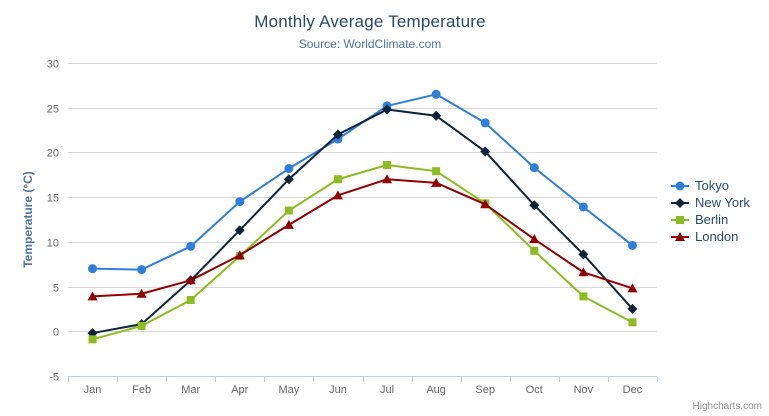  Describe the element at coordinates (28, 219) in the screenshot. I see `y-axis-title: Temperature (°C)` at that location.